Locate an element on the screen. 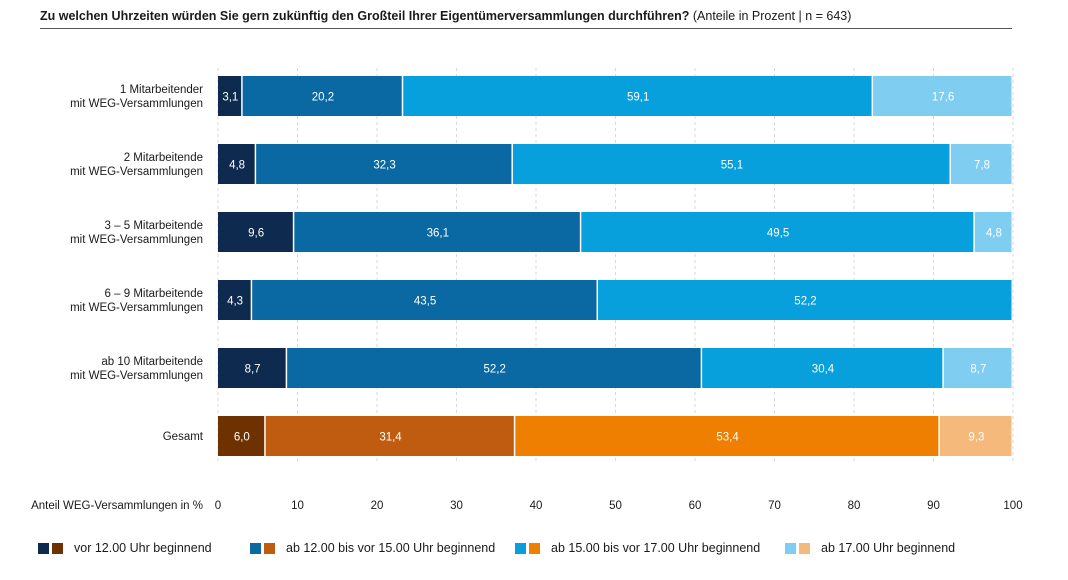 This screenshot has width=1068, height=580. legend-item: vor 12.00 Uhr beginnend is located at coordinates (125, 548).